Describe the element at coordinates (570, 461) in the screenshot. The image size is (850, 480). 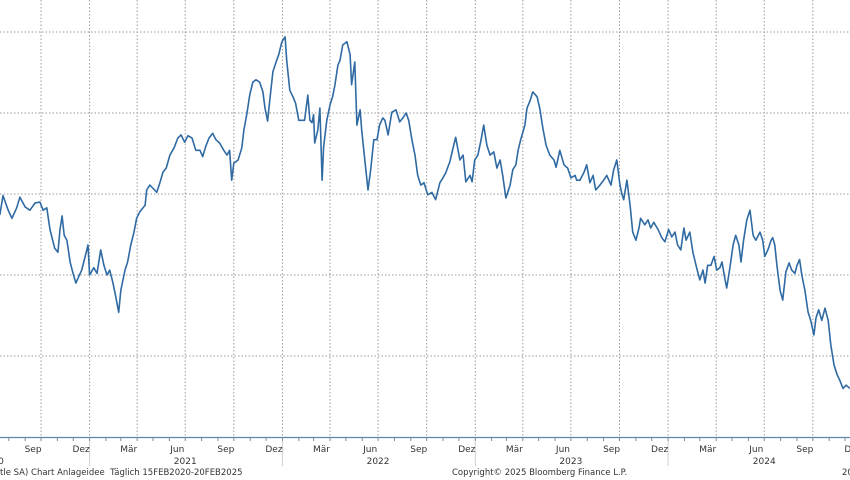
I see `x-year-label-2023: 2023` at that location.